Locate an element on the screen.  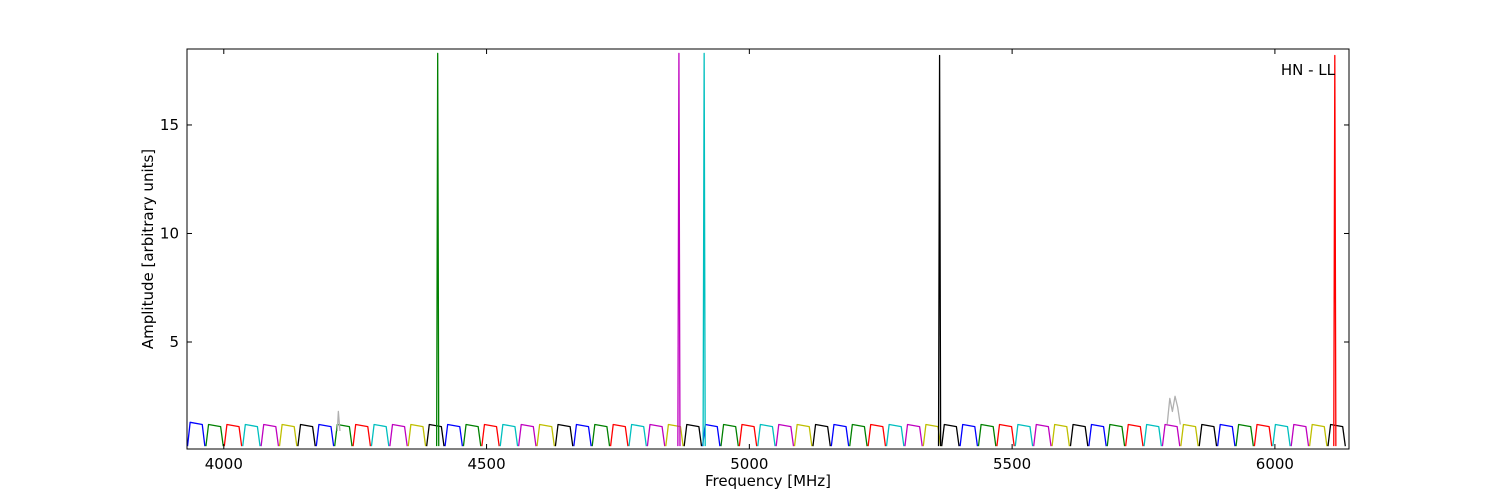
x-tick-label: 5000 is located at coordinates (749, 464).